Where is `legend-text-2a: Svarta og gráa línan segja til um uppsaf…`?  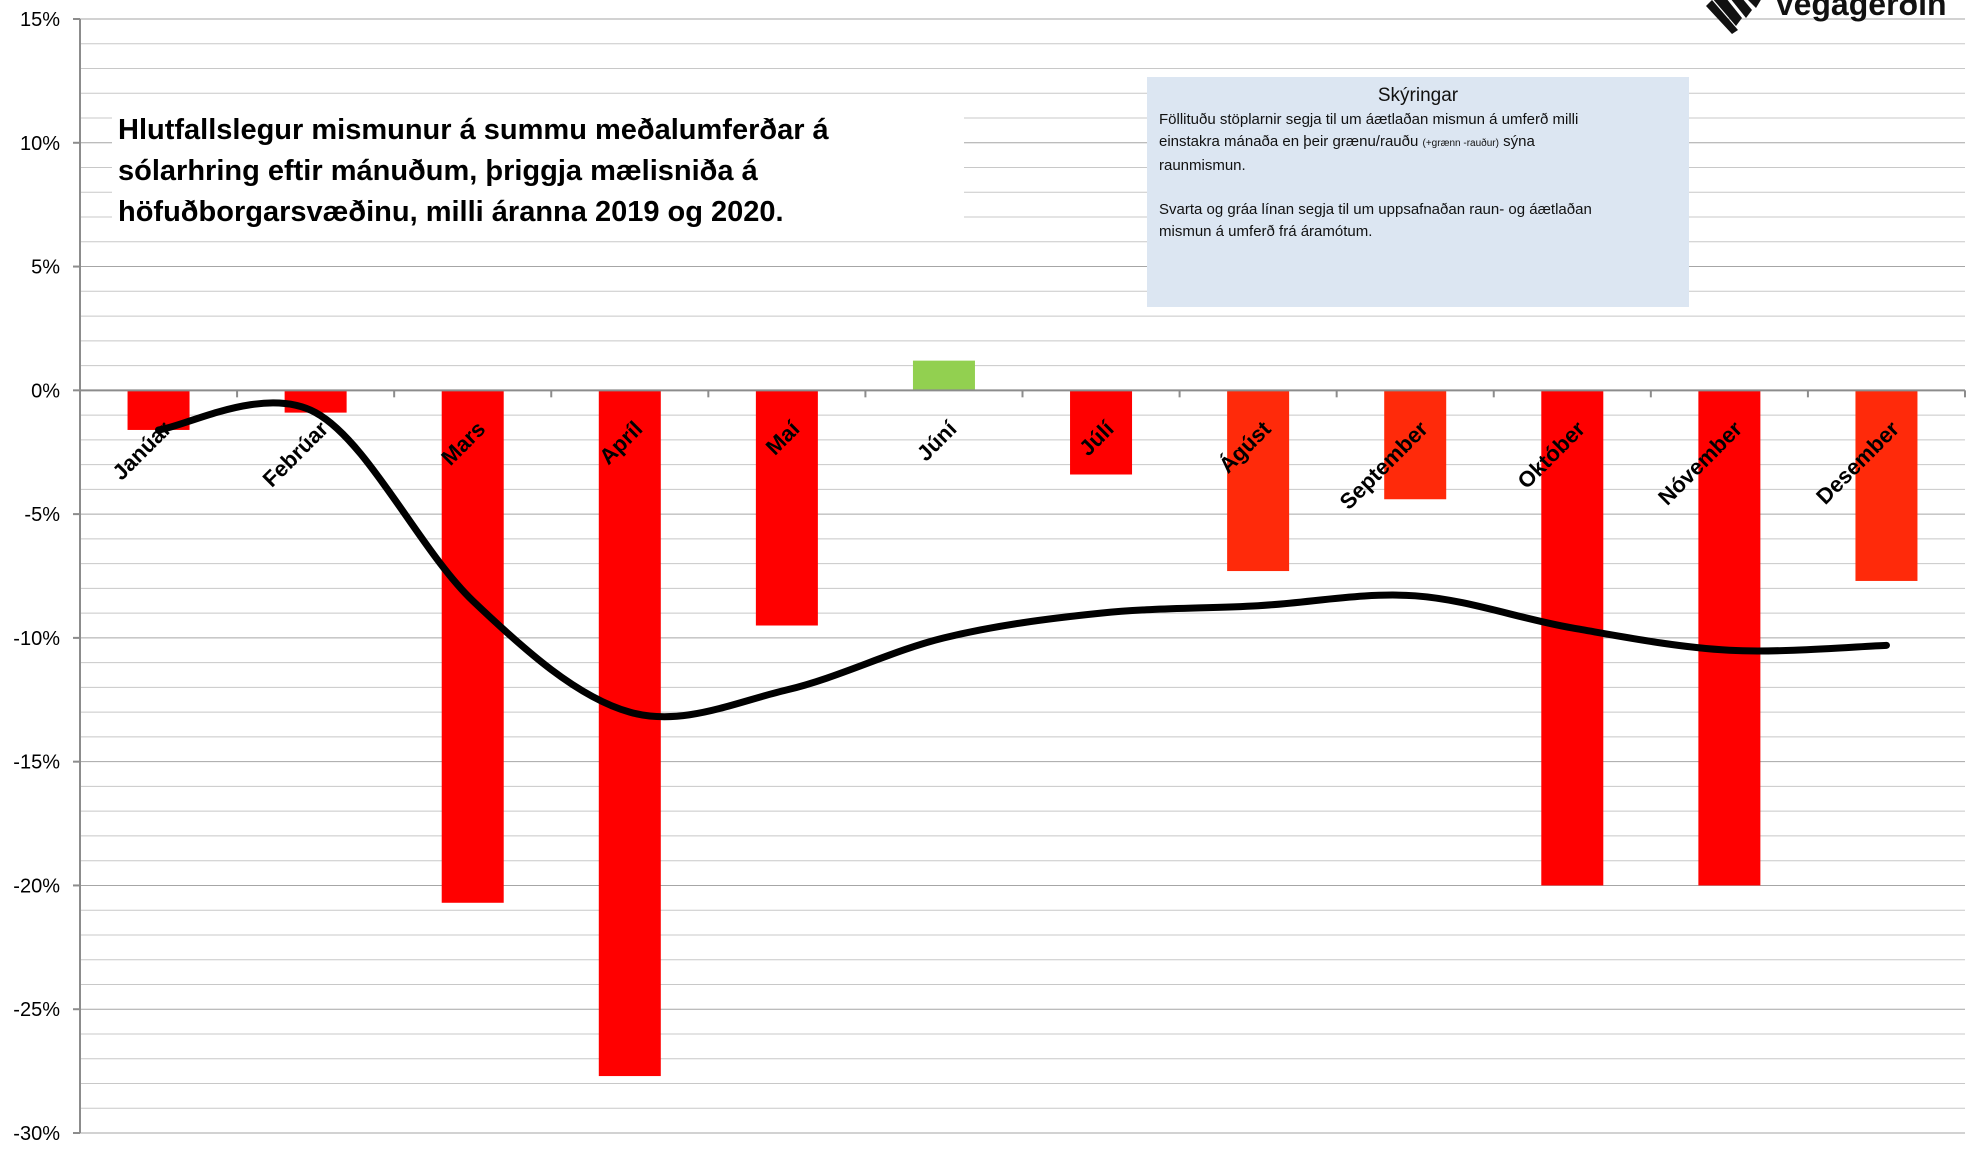
legend-text-2a: Svarta og gráa línan segja til um uppsaf… is located at coordinates (1375, 209).